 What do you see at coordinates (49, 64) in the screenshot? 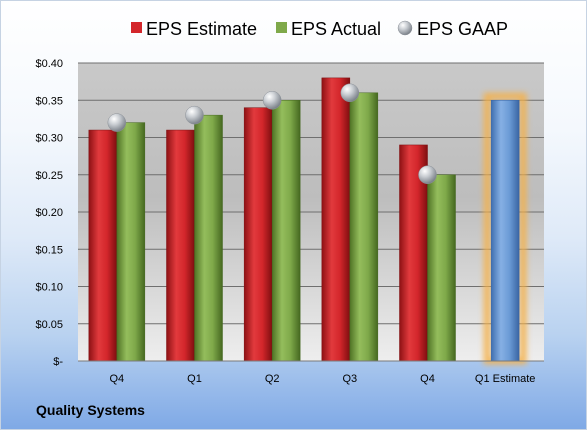
I see `y-tick-label: $0.40` at bounding box center [49, 64].